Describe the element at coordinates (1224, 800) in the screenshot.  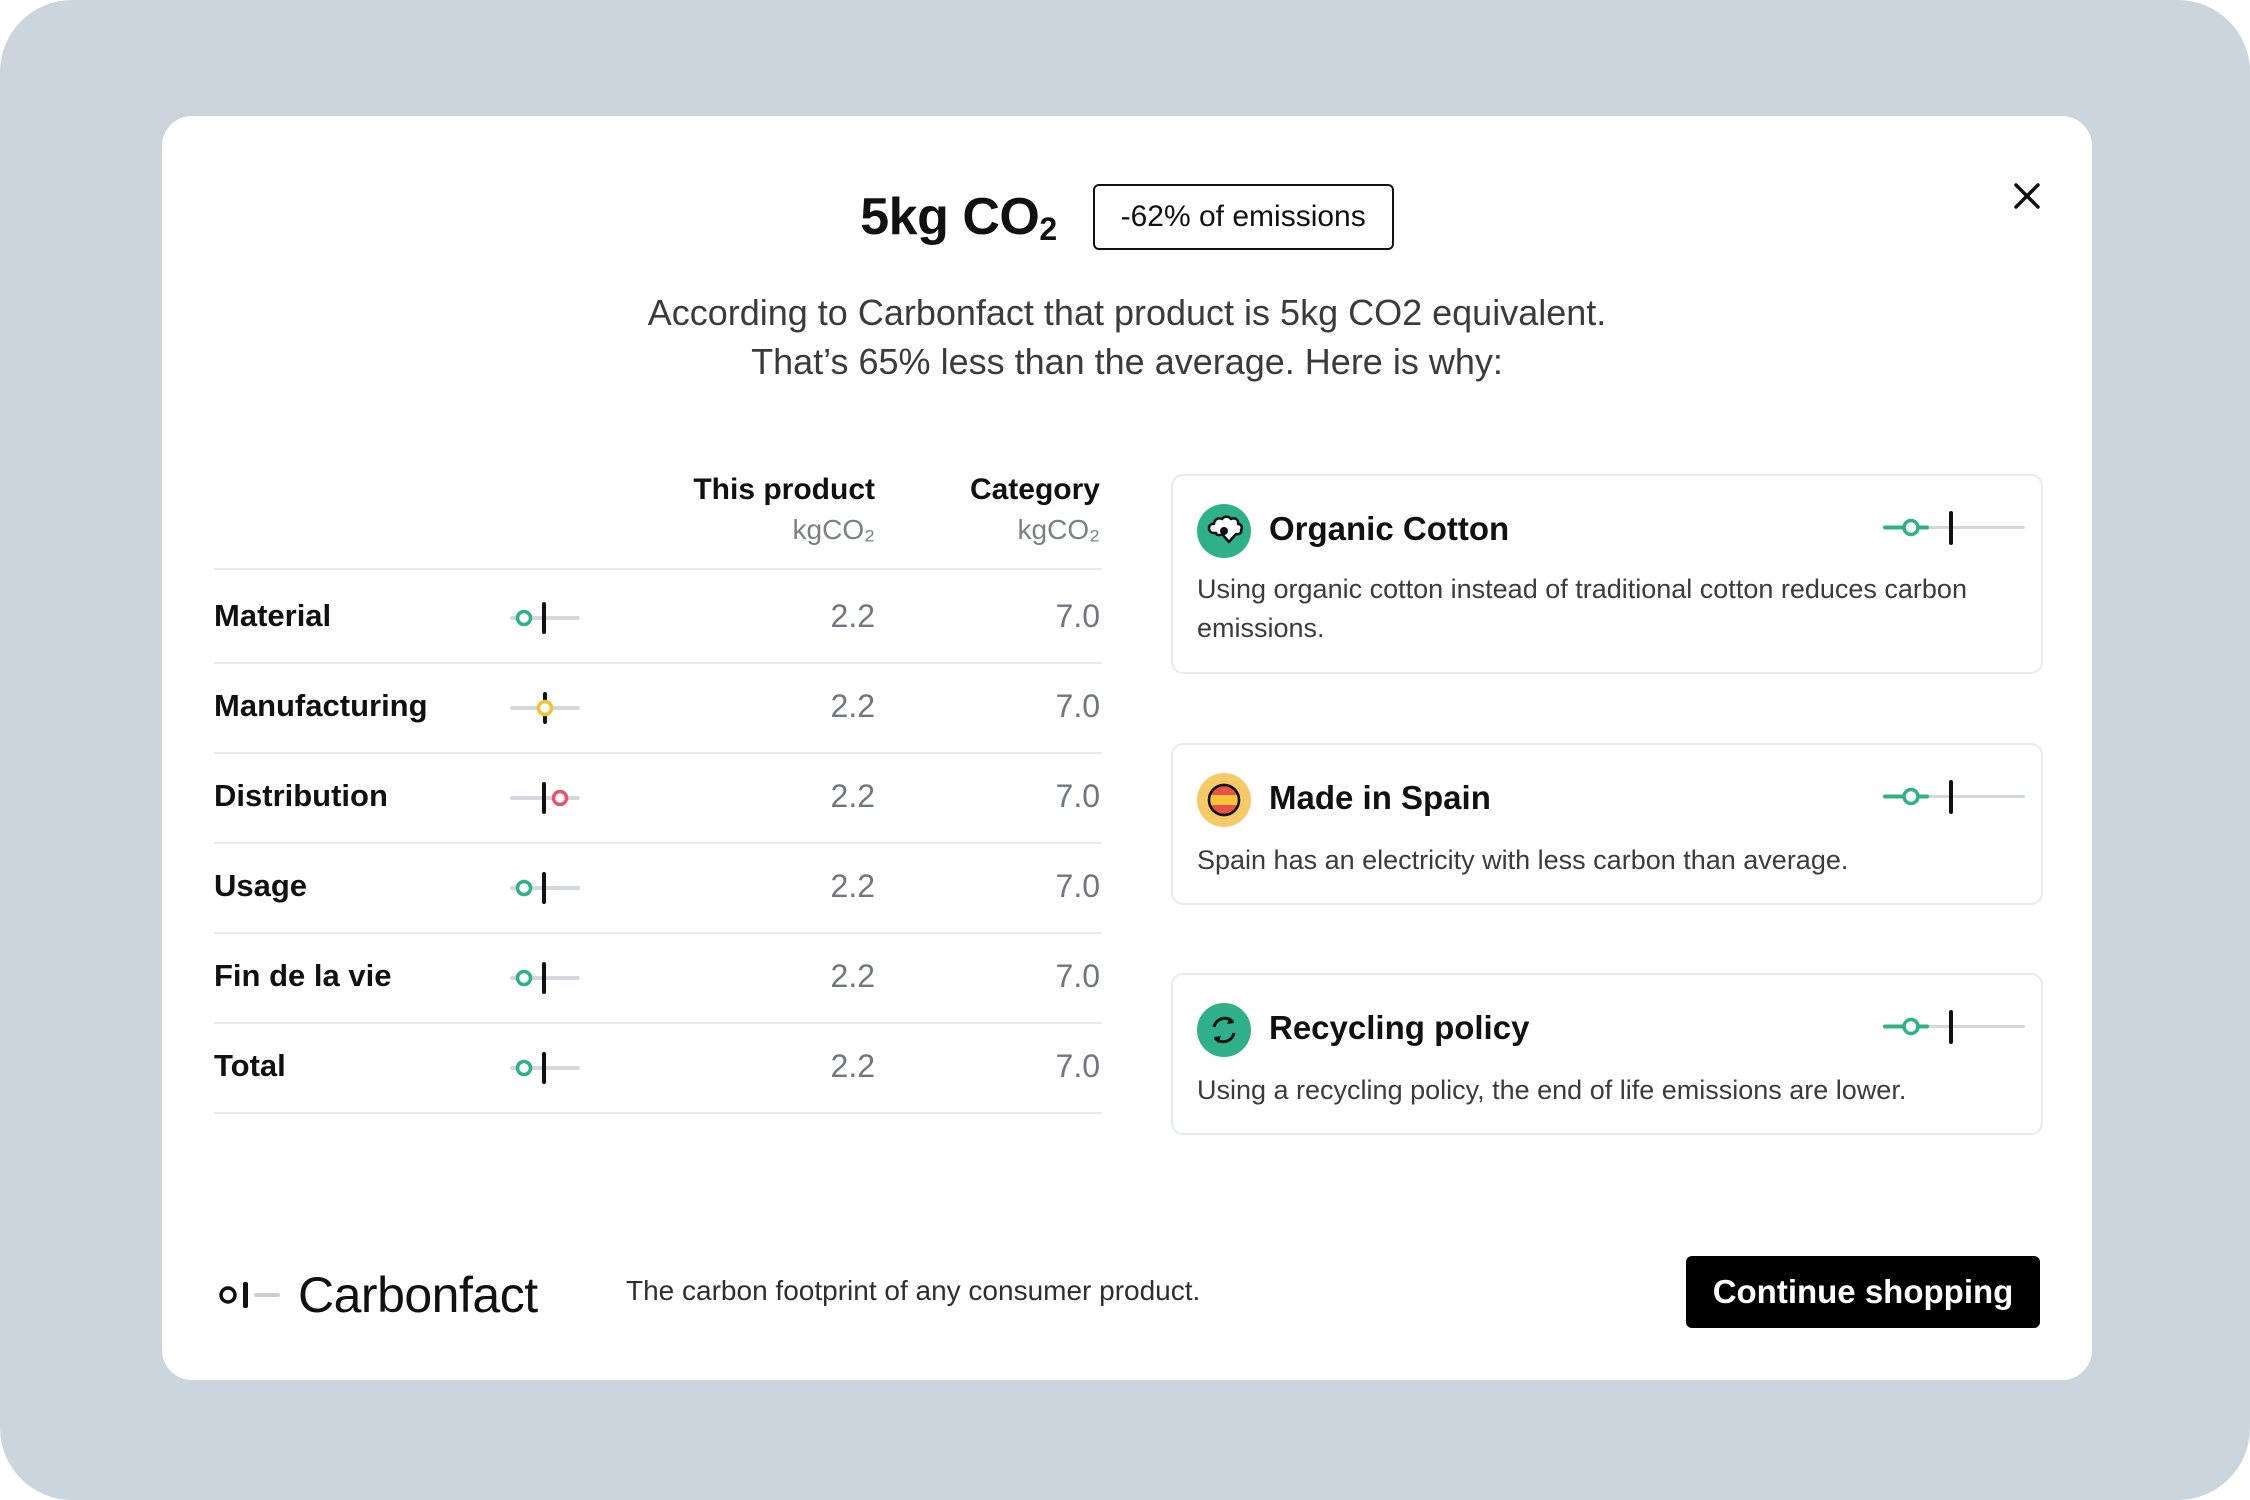
I see `spain-flag-icon` at that location.